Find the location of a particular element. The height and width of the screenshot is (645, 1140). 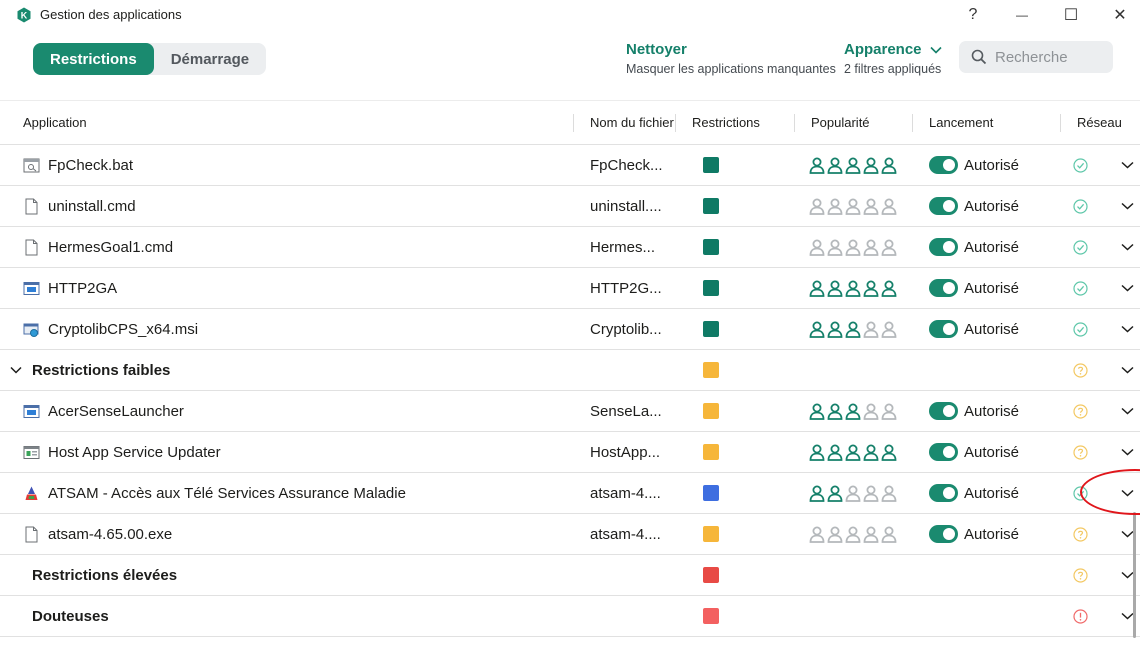

app-name: Host App Service Updater is located at coordinates (134, 452).